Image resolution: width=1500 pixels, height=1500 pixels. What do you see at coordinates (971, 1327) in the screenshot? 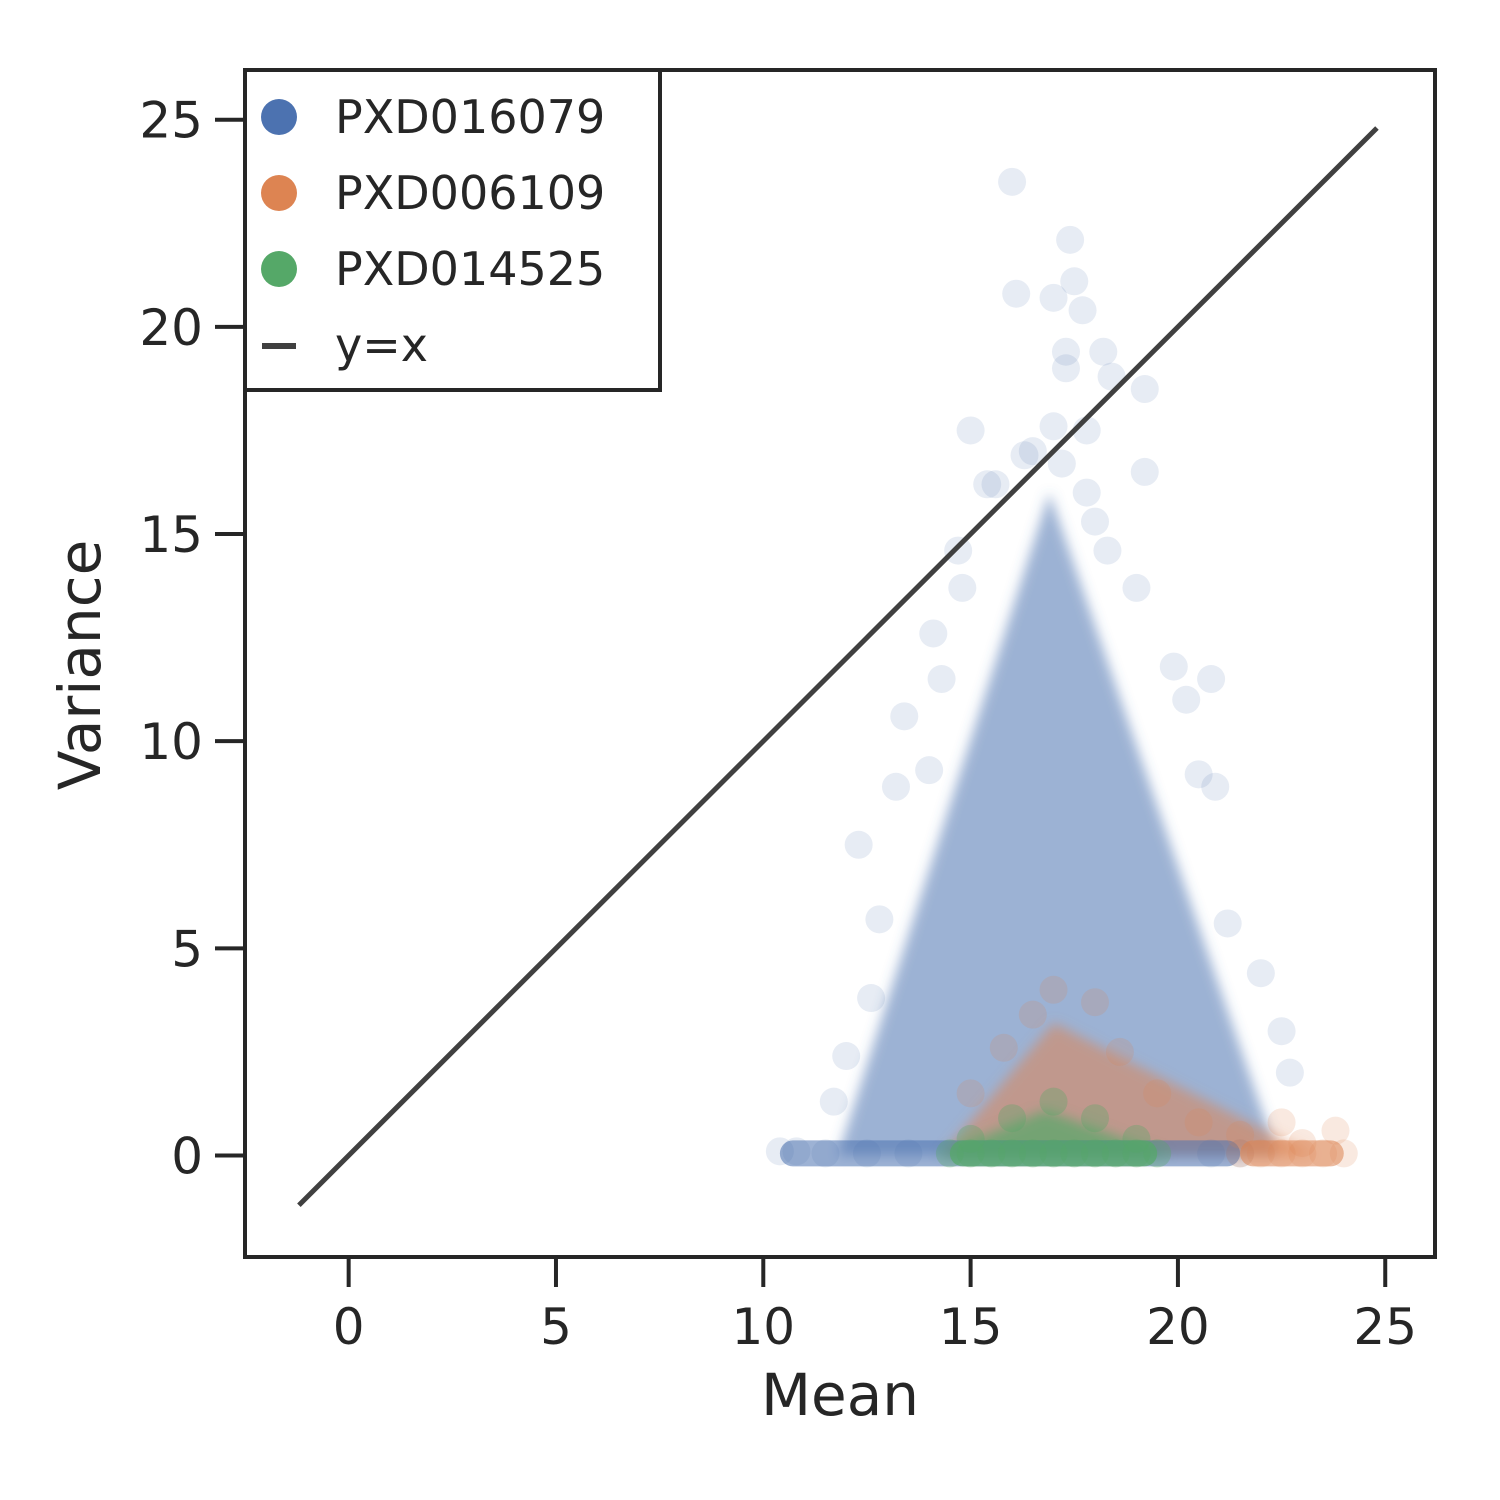
I see `x-tick-label: 15` at bounding box center [971, 1327].